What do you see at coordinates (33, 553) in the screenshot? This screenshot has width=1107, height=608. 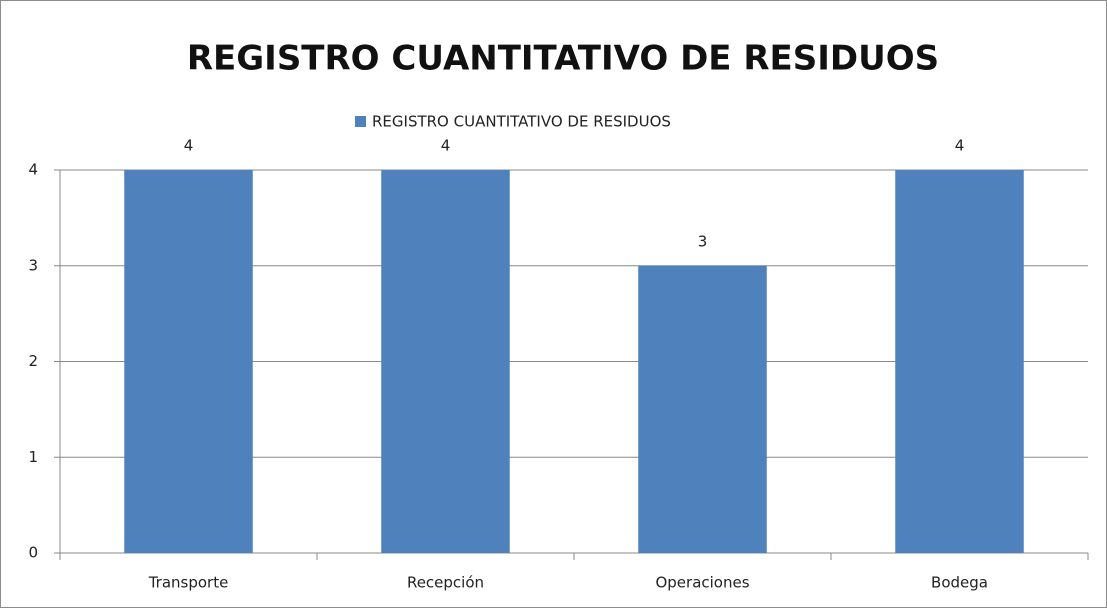 I see `y-tick-label: 0` at bounding box center [33, 553].